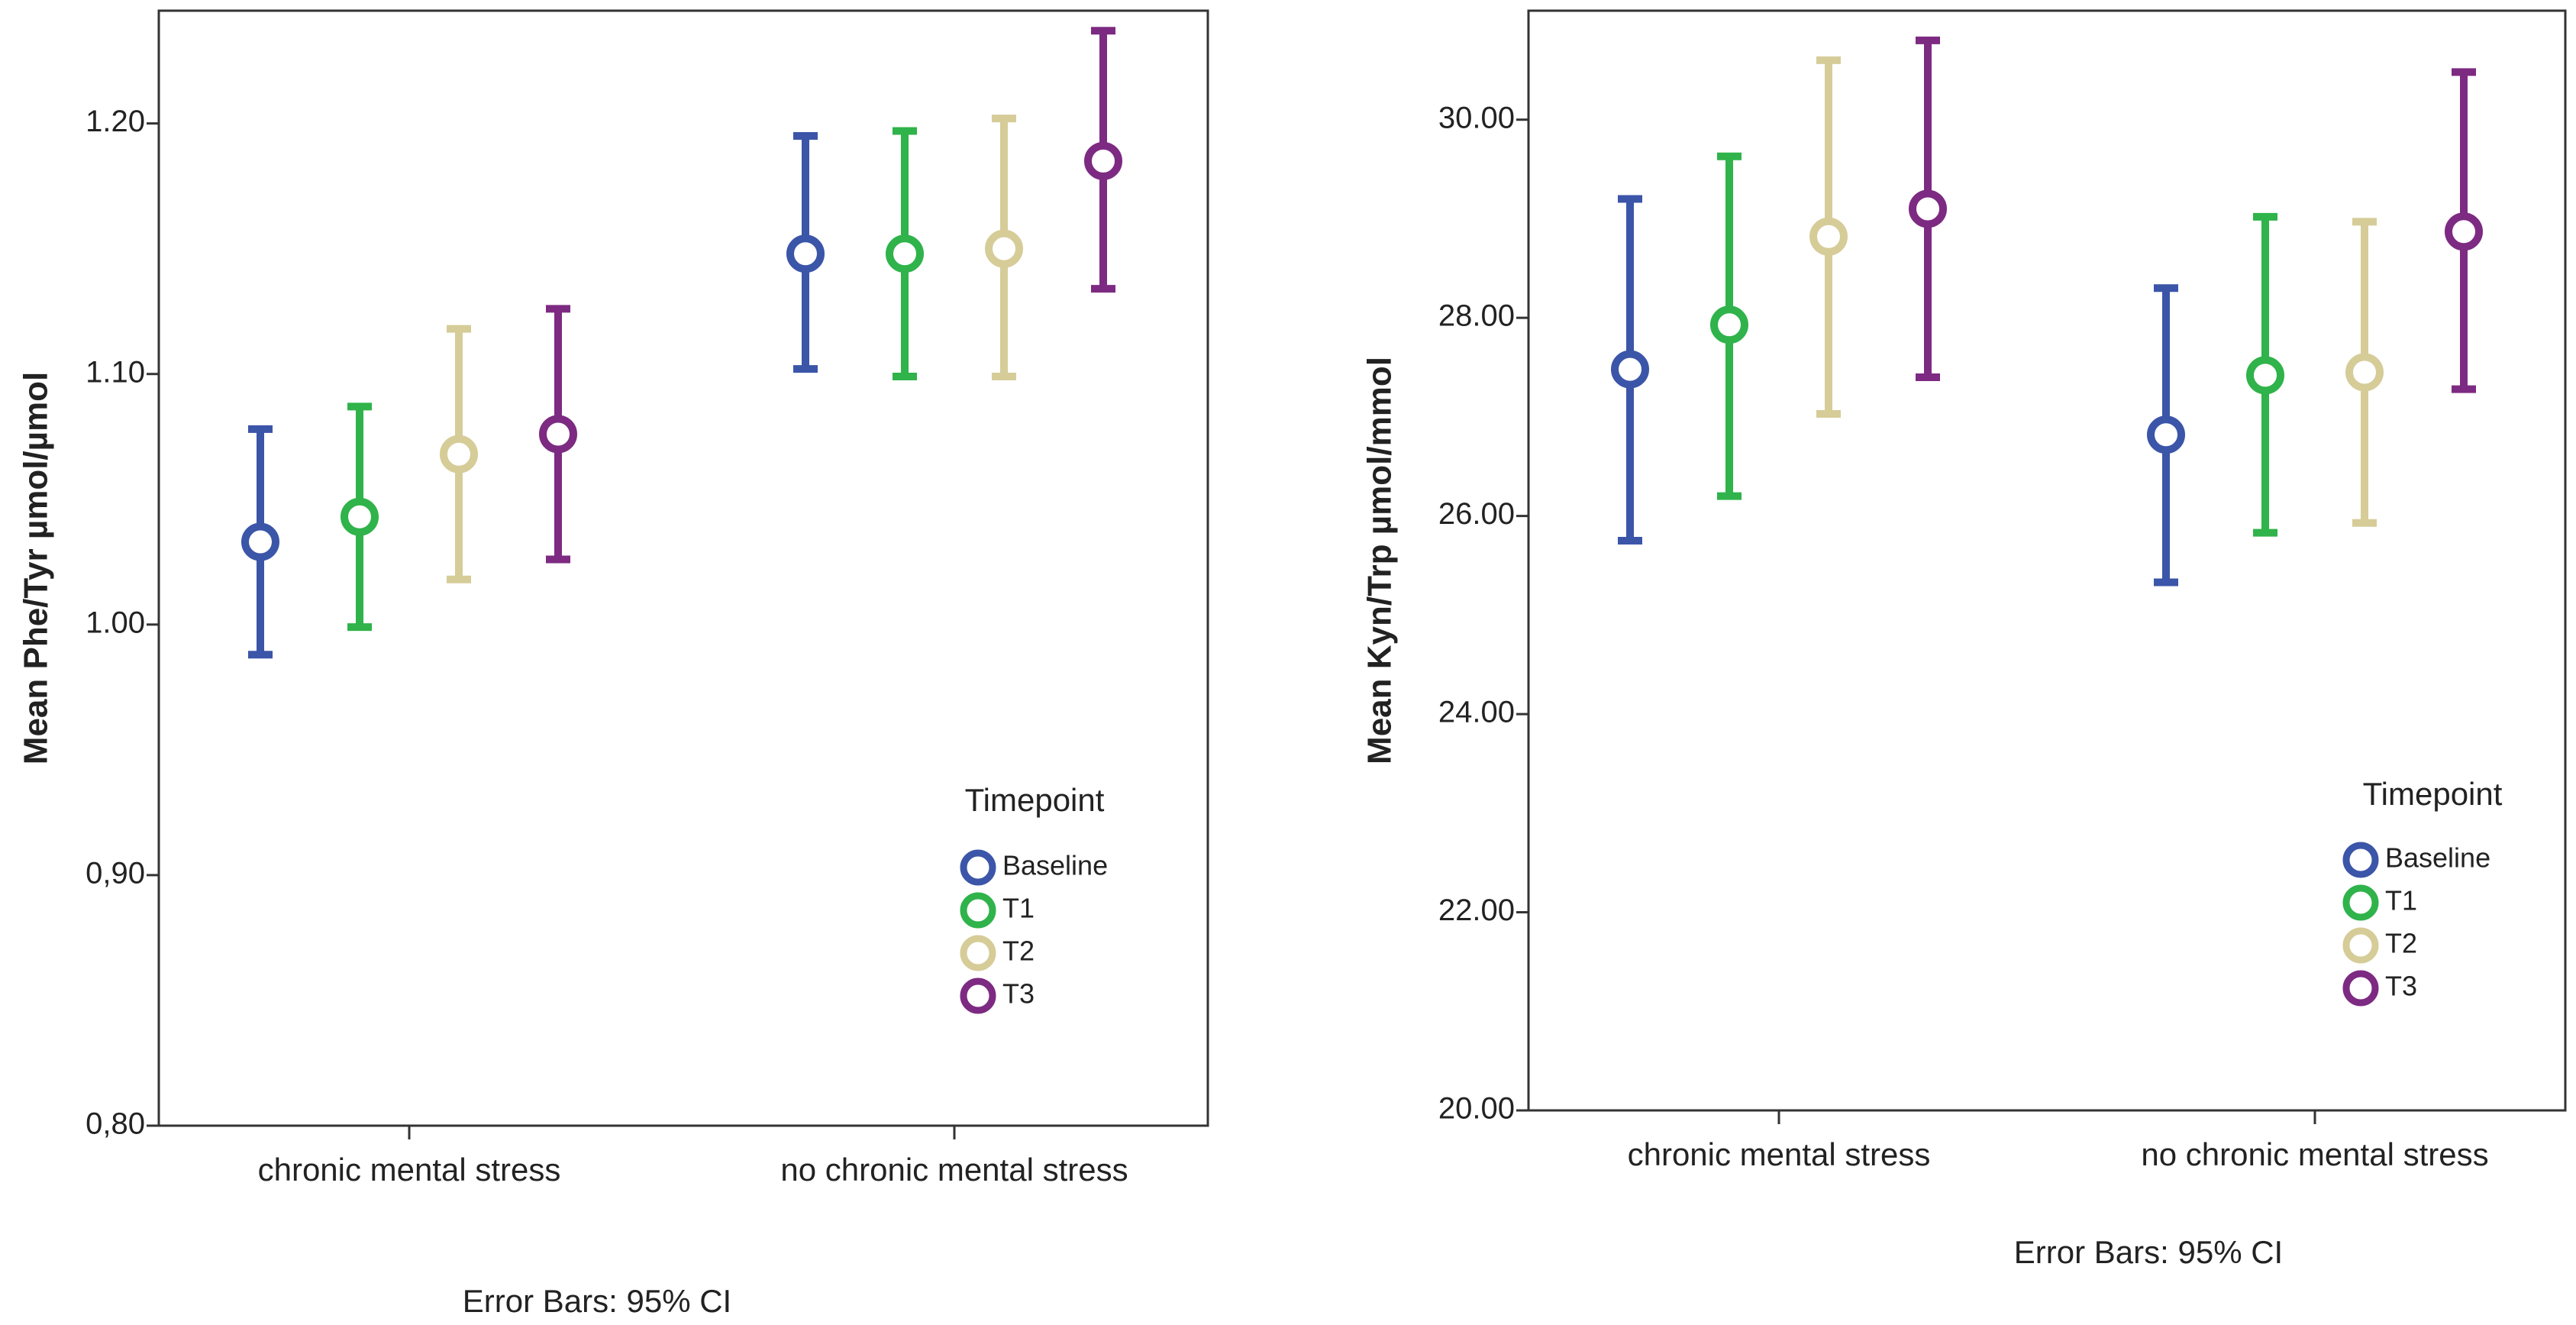  I want to click on y-axis-ticks: 0,80 0,90 1.00 1.10 1.20, so click(122, 623).